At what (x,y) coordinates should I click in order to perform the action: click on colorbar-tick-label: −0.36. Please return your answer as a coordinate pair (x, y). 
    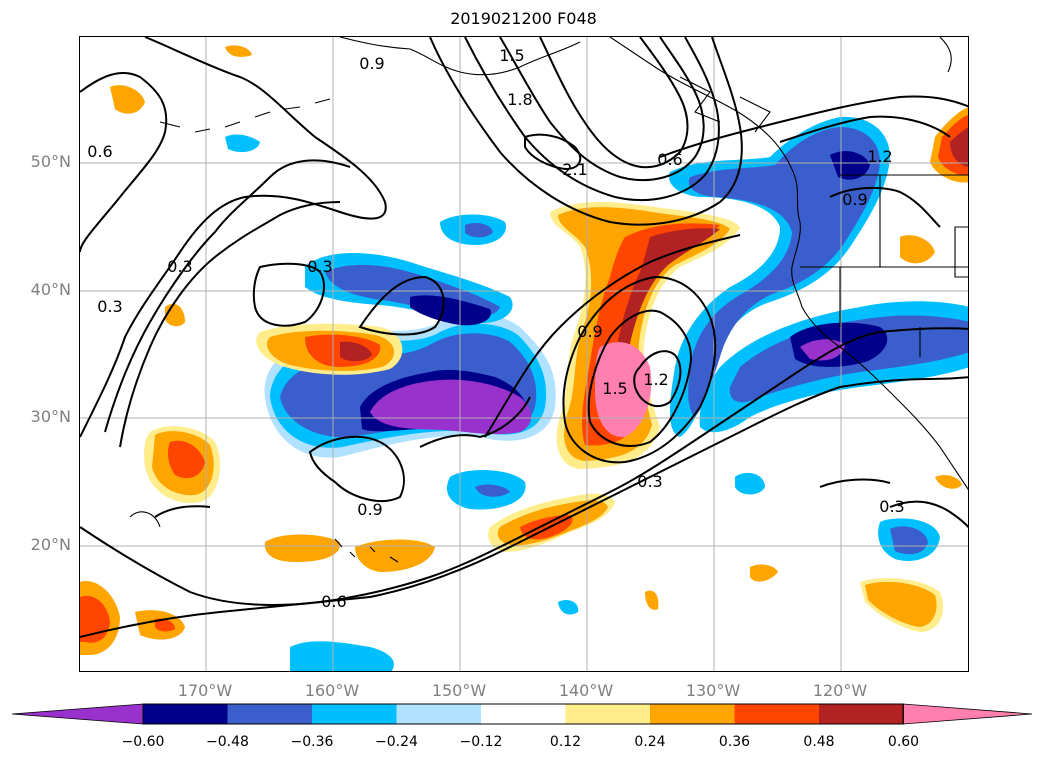
    Looking at the image, I should click on (312, 742).